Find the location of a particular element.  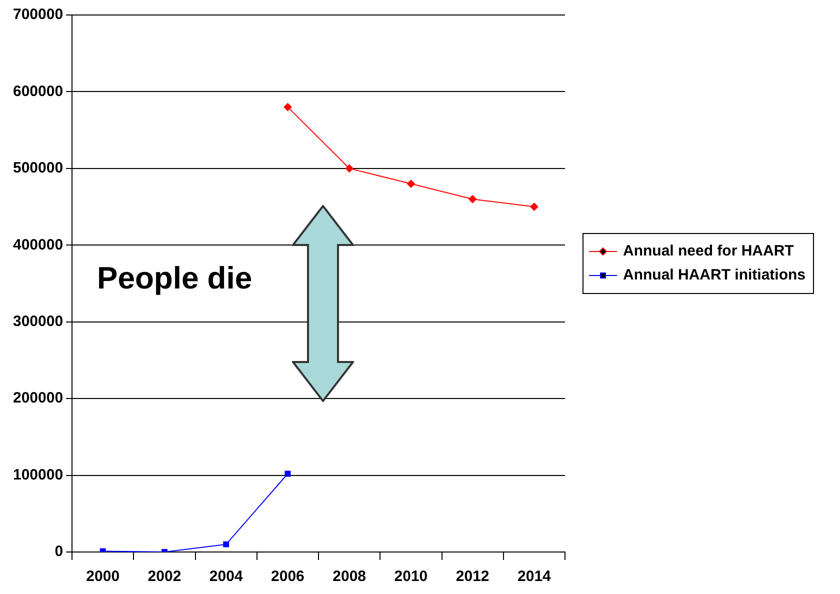

y-tick-label: 500000 is located at coordinates (38, 168).